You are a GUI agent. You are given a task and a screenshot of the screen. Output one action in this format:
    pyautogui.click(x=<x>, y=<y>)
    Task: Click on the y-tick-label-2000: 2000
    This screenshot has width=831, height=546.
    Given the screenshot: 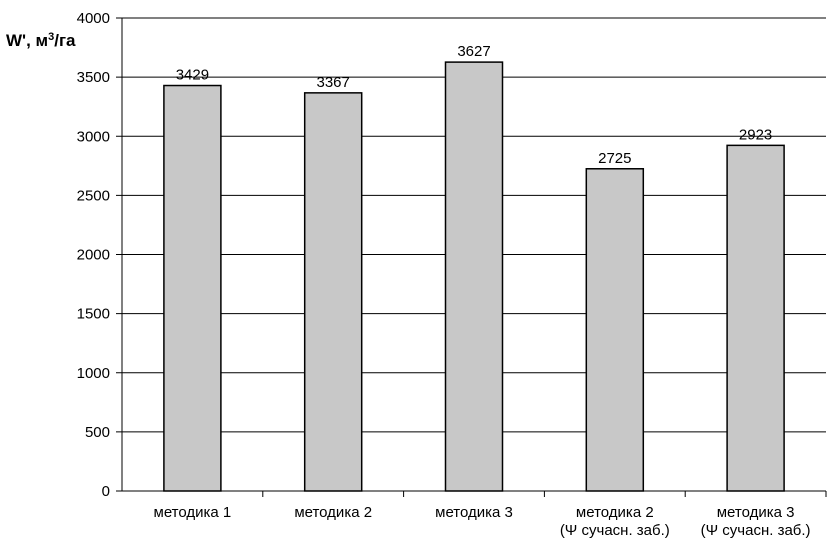 What is the action you would take?
    pyautogui.click(x=93, y=255)
    